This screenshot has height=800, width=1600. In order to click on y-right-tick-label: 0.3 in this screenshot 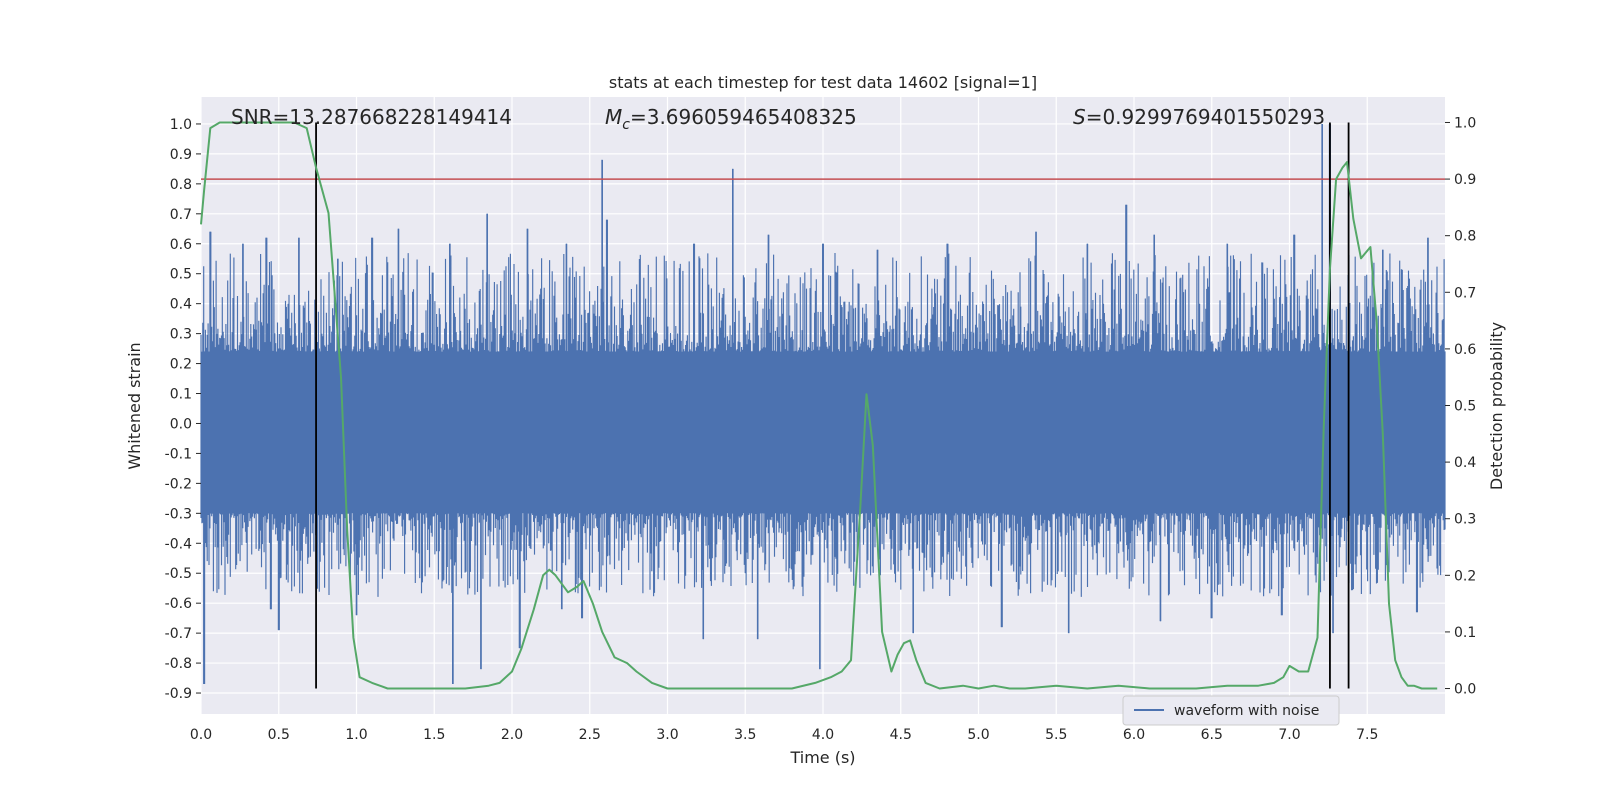, I will do `click(1465, 520)`.